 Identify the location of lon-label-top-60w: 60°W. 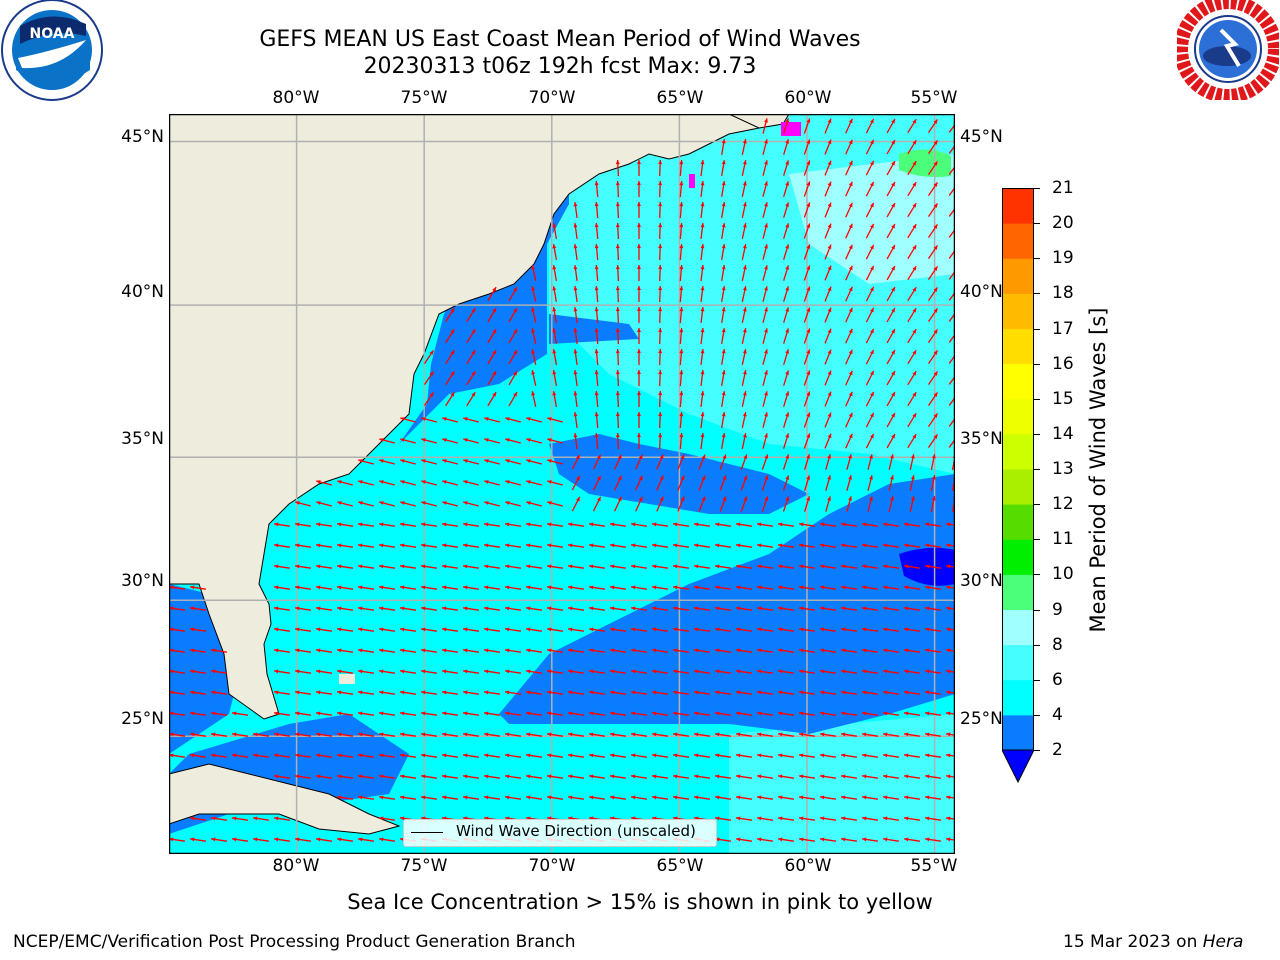
(808, 98).